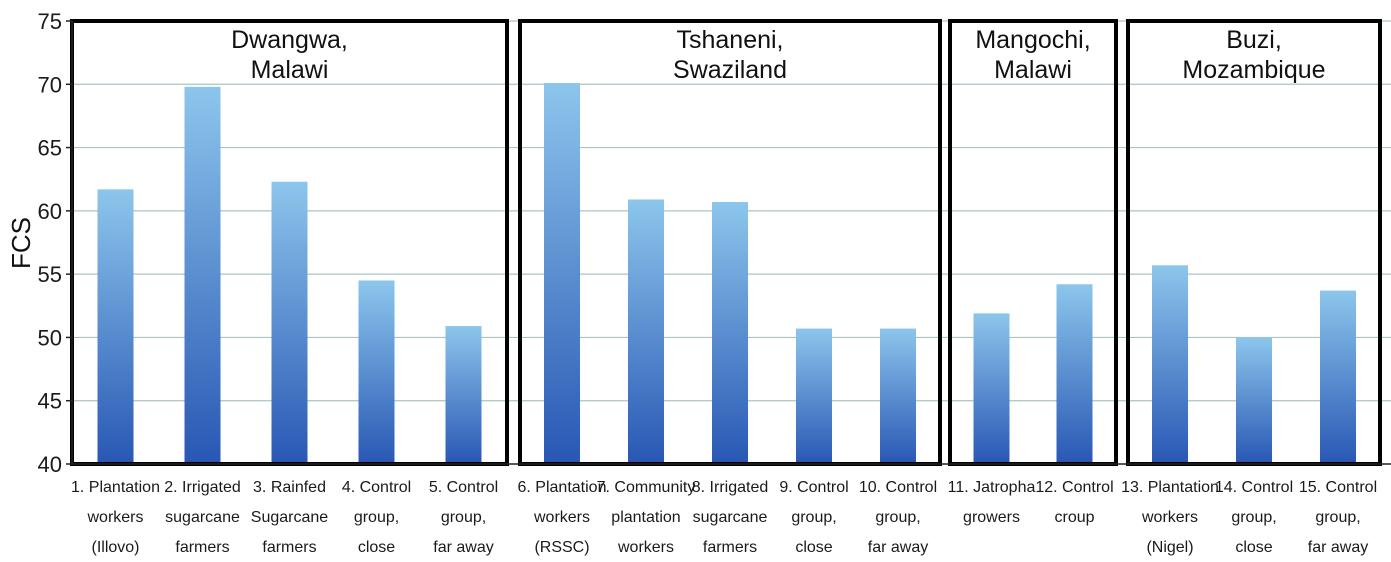 Image resolution: width=1391 pixels, height=562 pixels. What do you see at coordinates (562, 487) in the screenshot?
I see `category-label-line: 6. Plantation` at bounding box center [562, 487].